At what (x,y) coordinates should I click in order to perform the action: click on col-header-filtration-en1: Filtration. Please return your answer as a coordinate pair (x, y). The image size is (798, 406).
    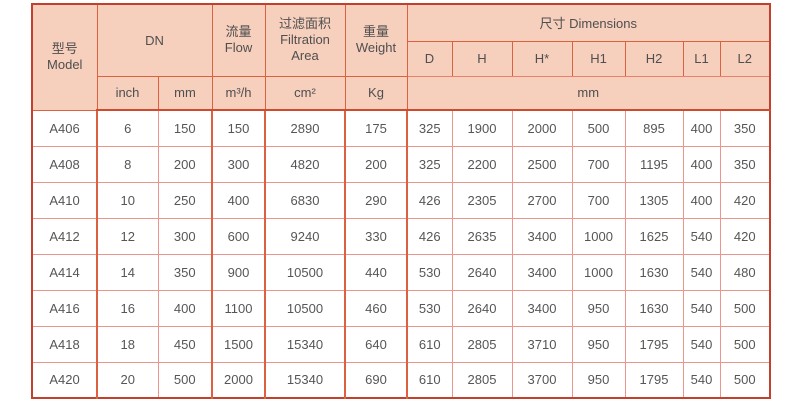
    Looking at the image, I should click on (305, 40).